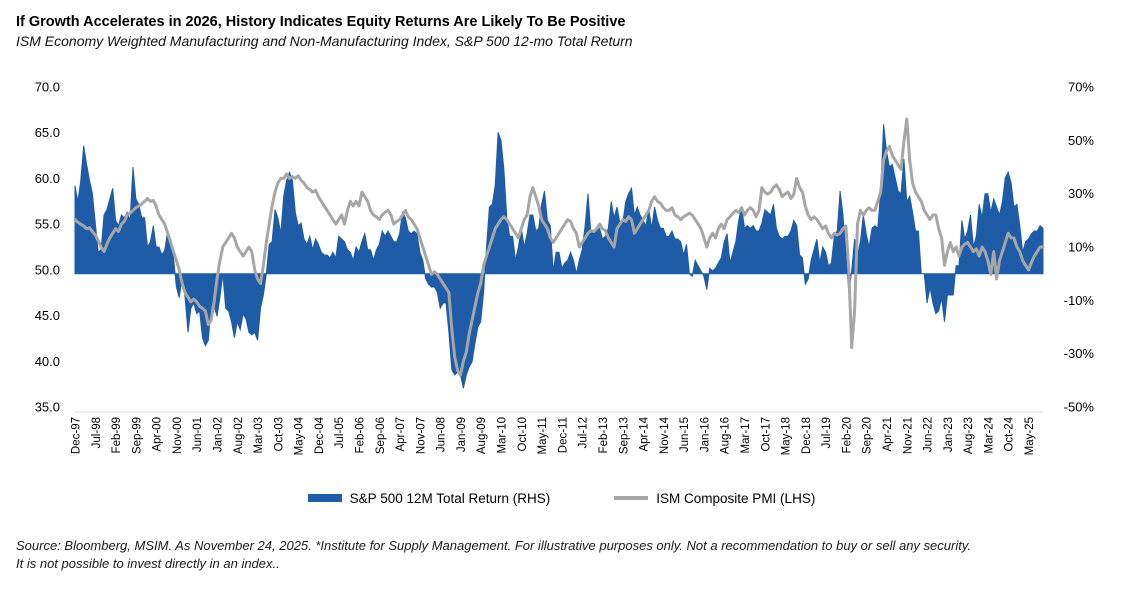  Describe the element at coordinates (631, 498) in the screenshot. I see `ism-line-swatch-icon` at that location.